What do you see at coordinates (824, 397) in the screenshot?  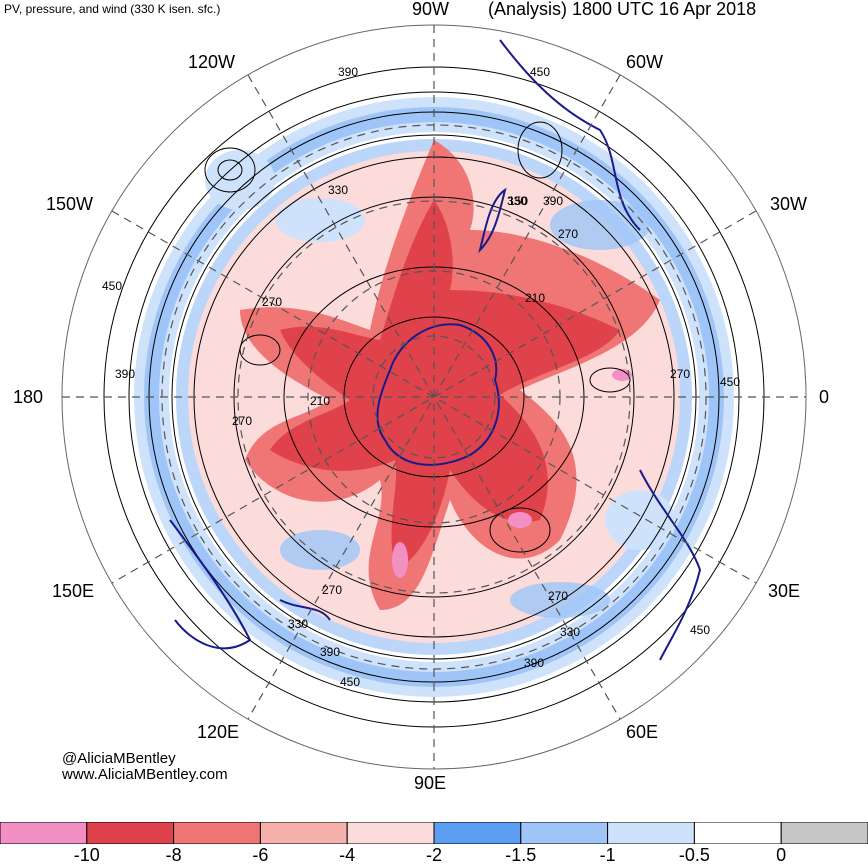 I see `lon-label-0: 0` at bounding box center [824, 397].